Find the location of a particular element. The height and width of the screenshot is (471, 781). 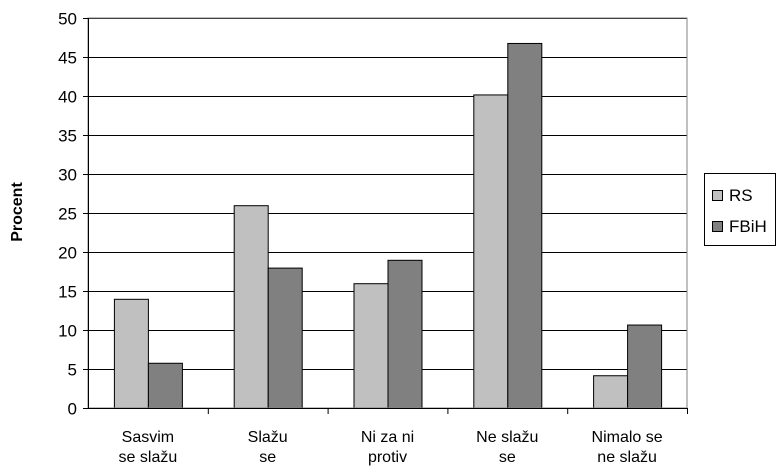

x-category-label: protiv is located at coordinates (387, 457).